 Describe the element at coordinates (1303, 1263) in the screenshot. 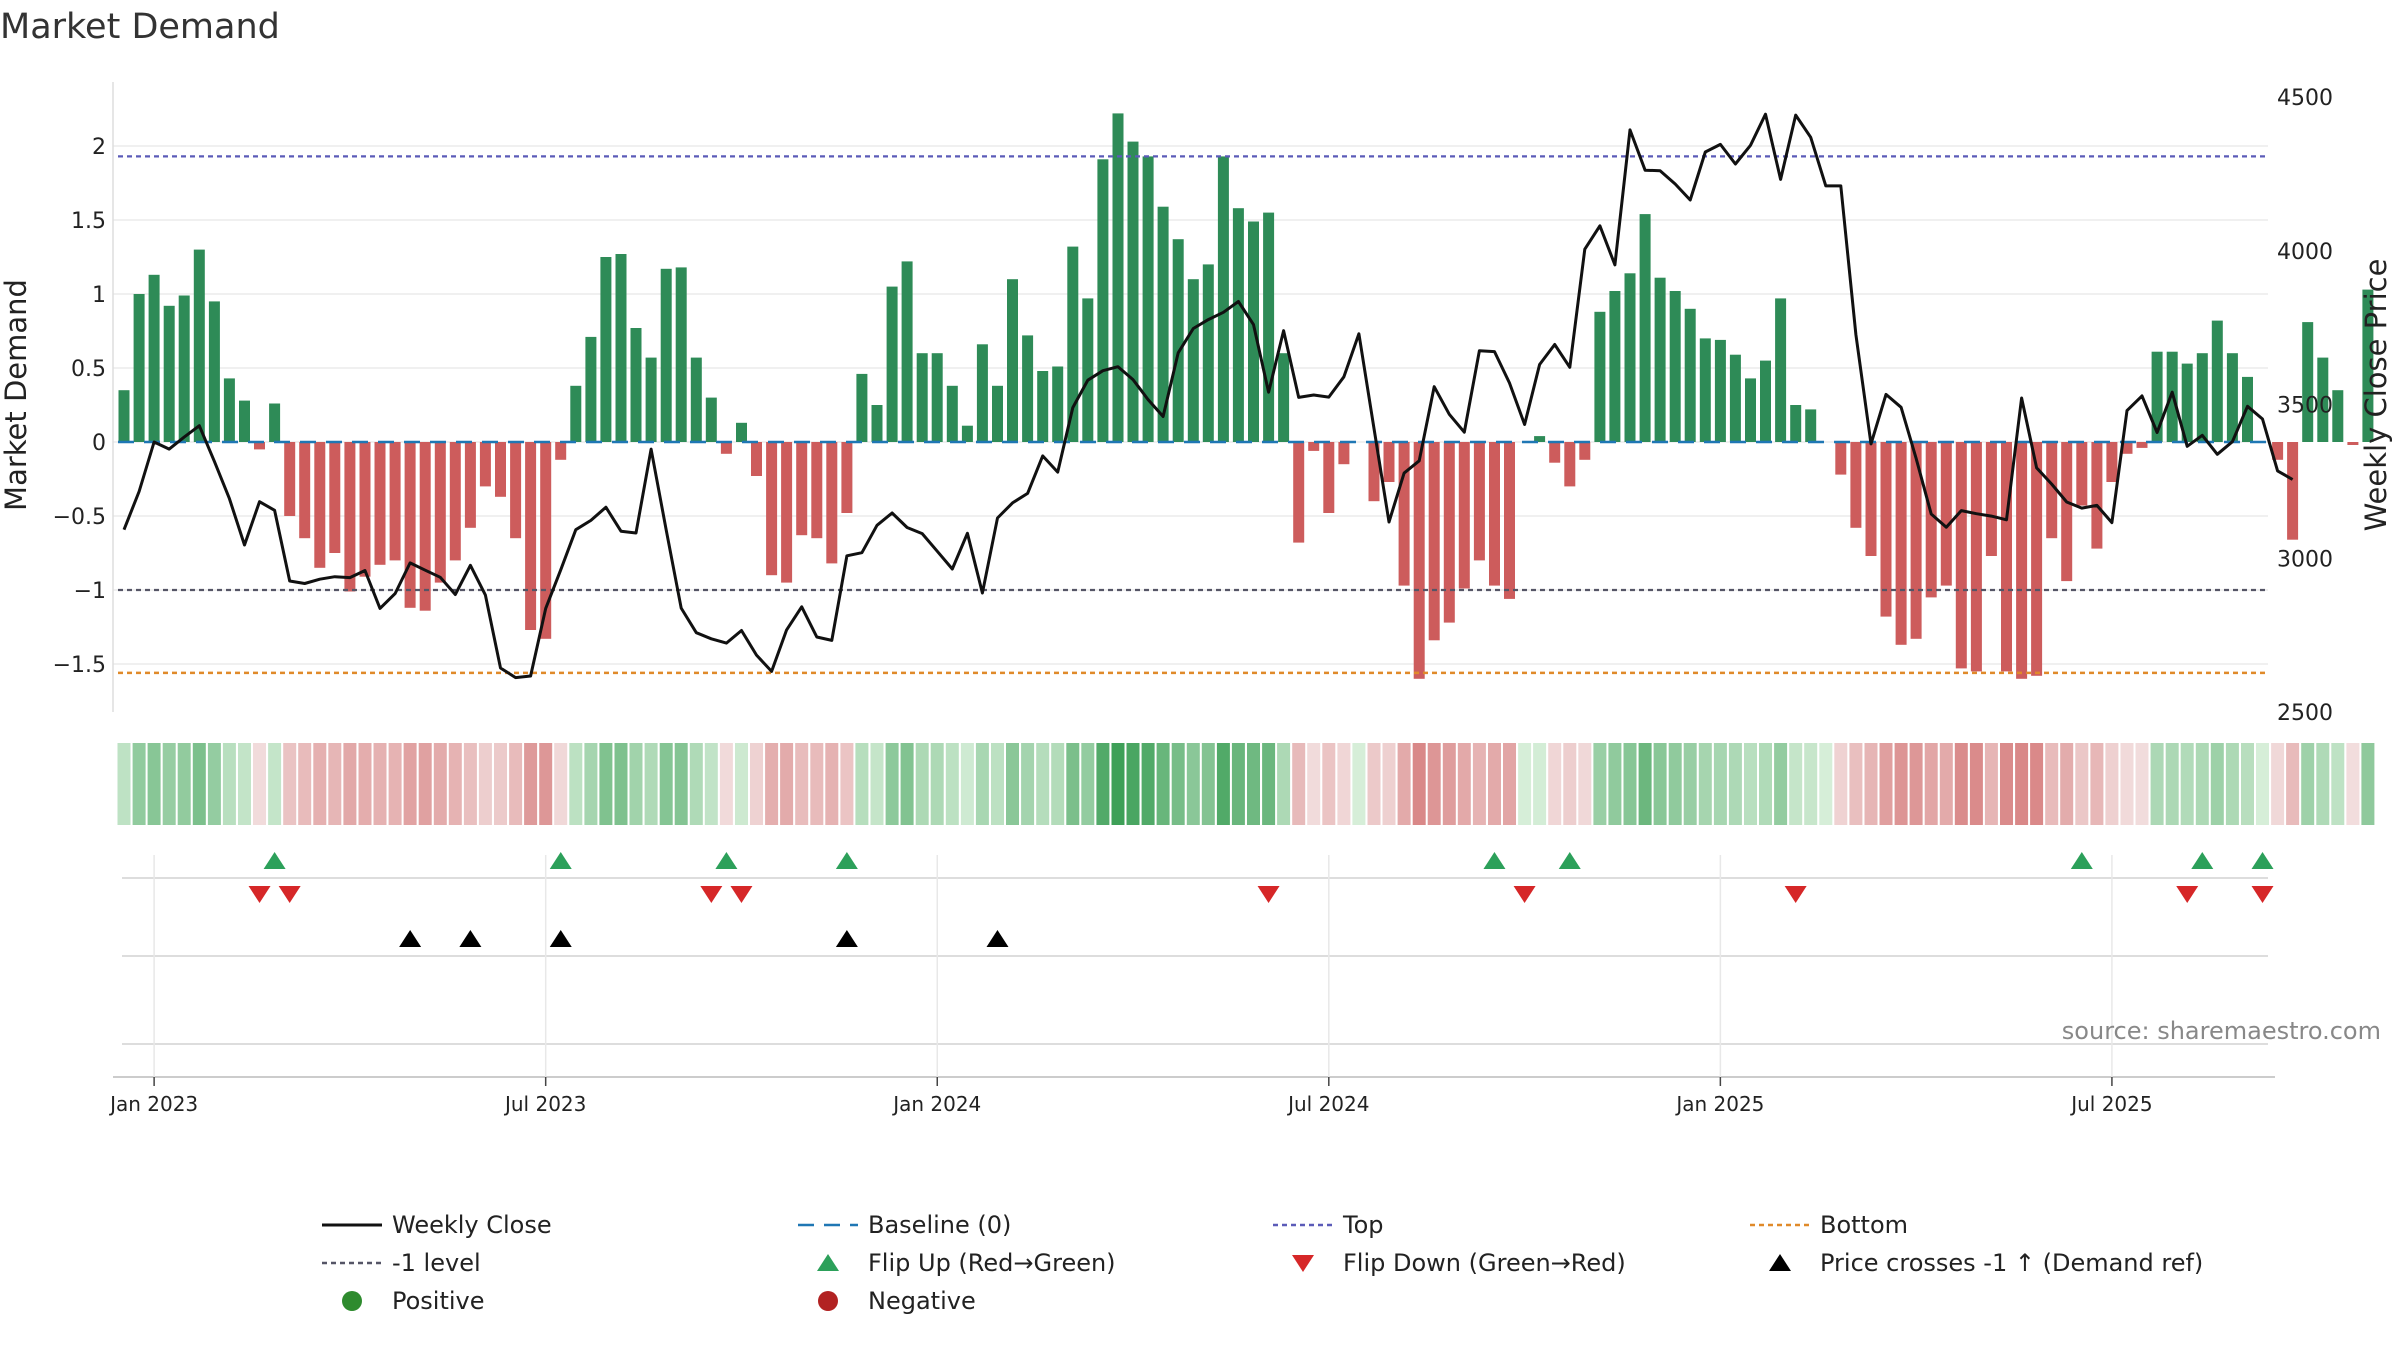

I see `legend-swatch-flip-down` at that location.